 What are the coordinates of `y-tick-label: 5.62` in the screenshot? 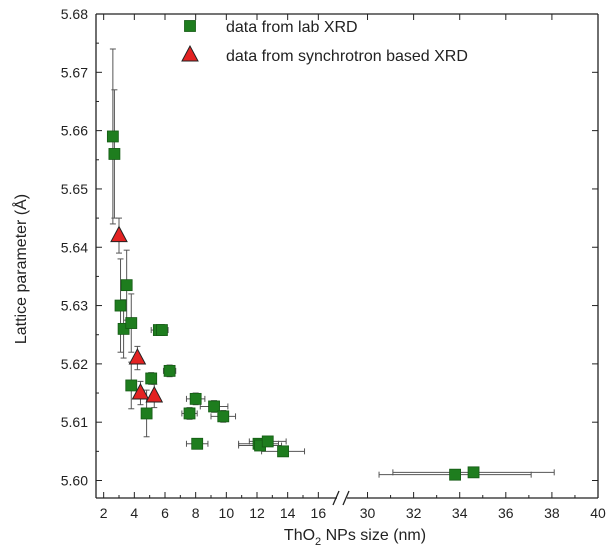 It's located at (74, 364).